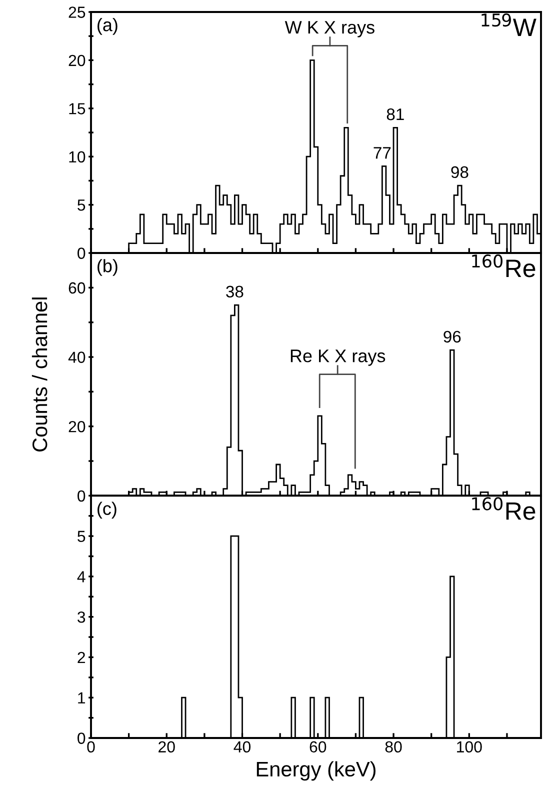  Describe the element at coordinates (81, 658) in the screenshot. I see `y-tick-label: 2` at that location.